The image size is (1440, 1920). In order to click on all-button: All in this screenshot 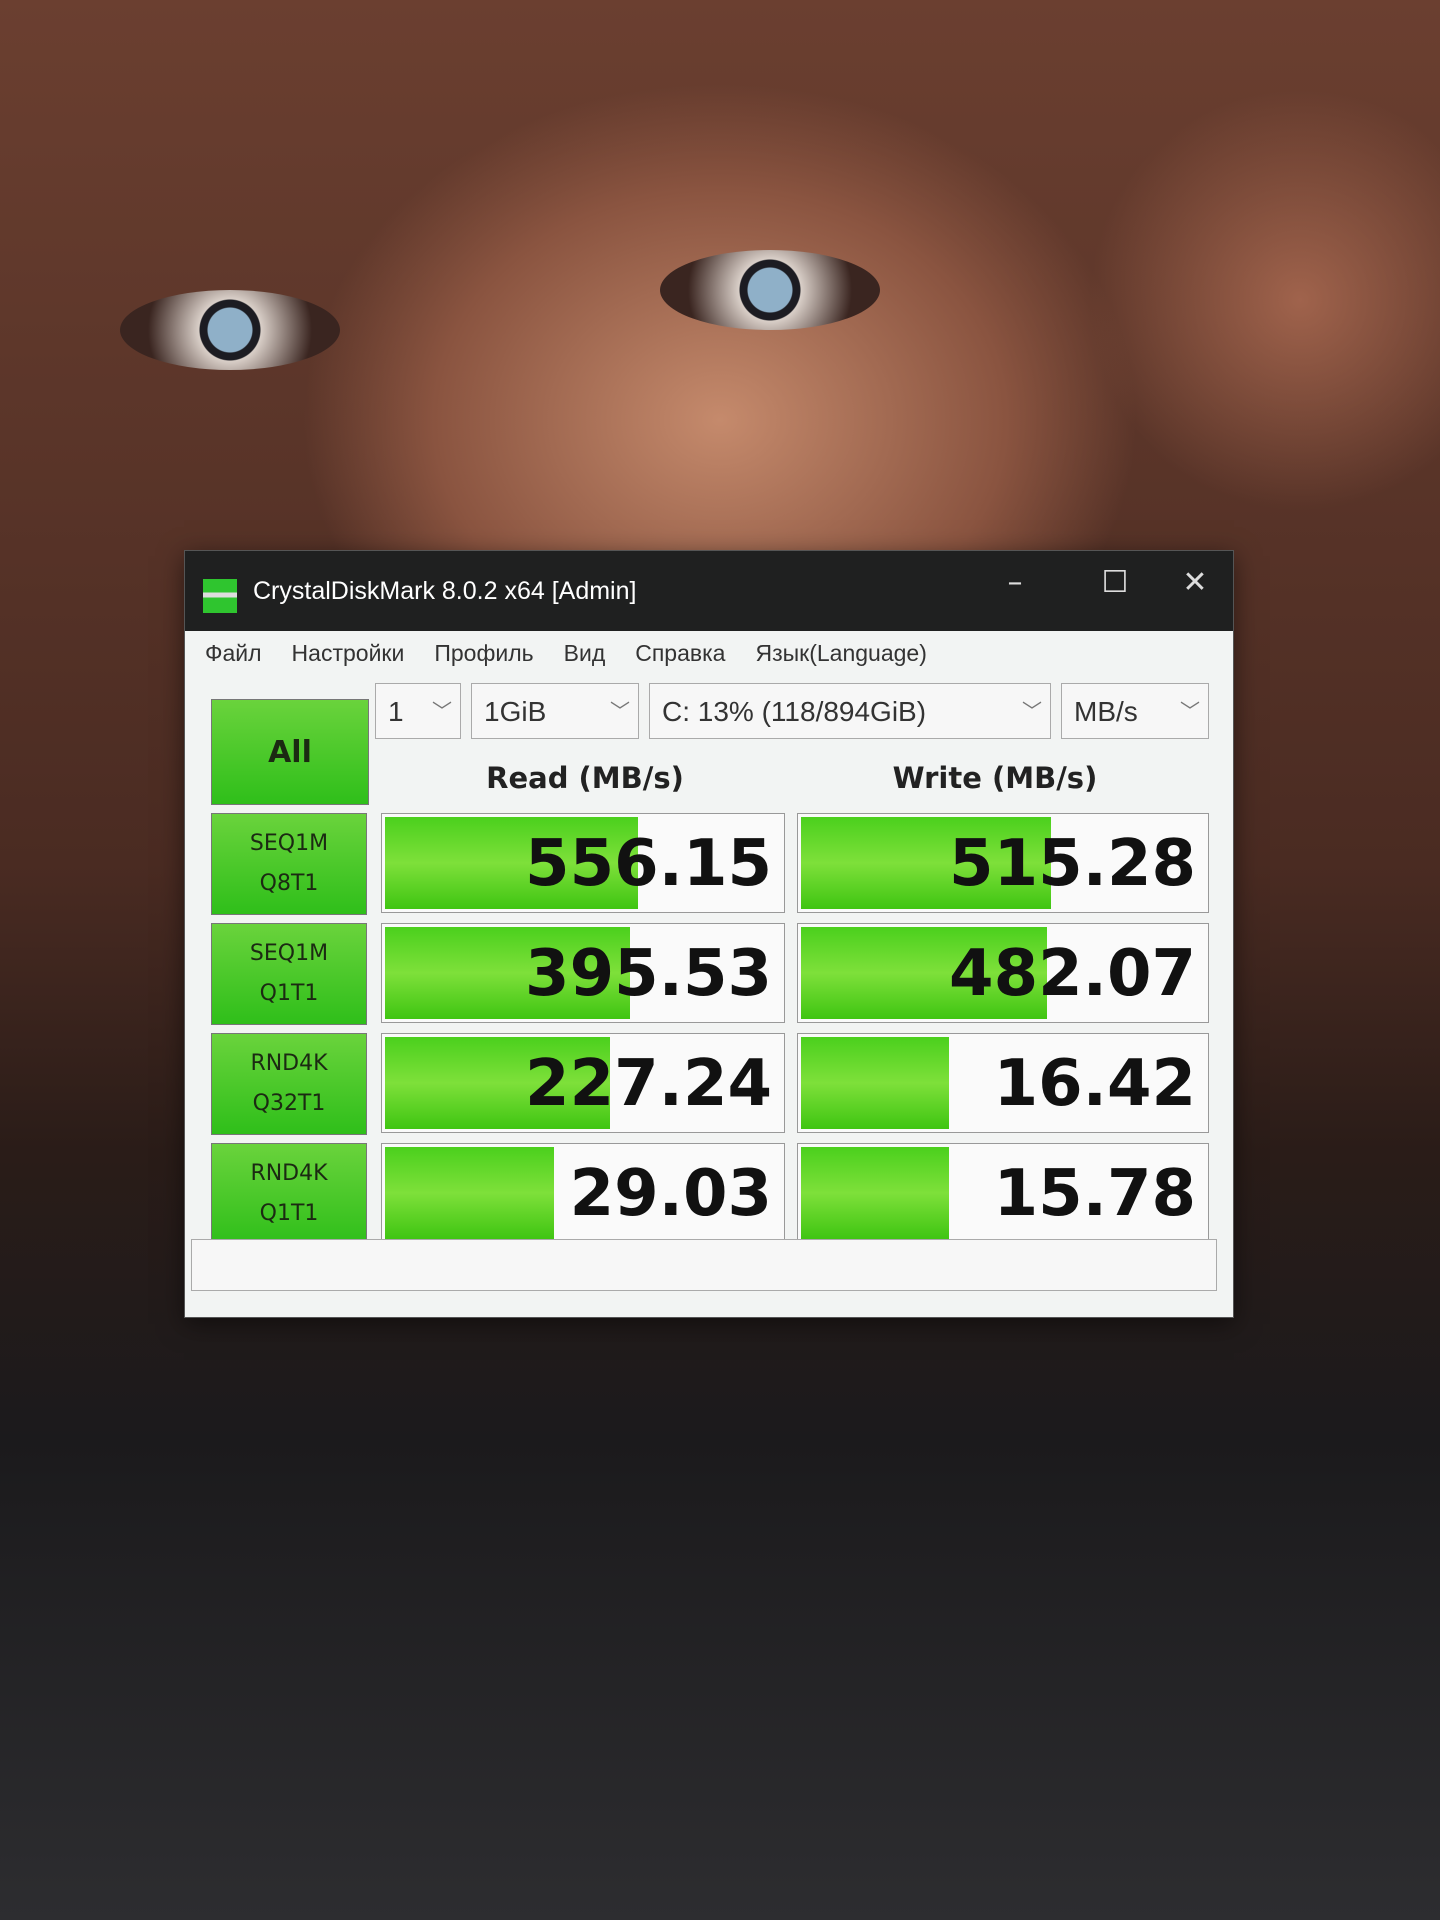, I will do `click(290, 752)`.